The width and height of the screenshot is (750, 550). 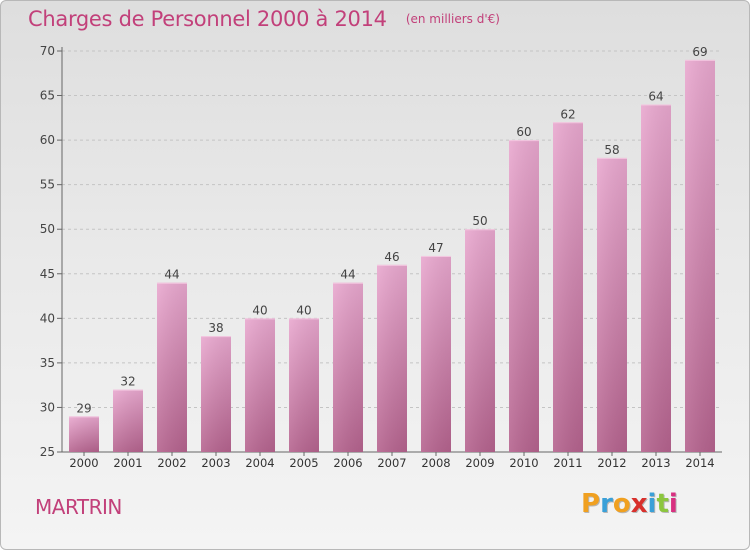 I want to click on x-tick-label: 2007, so click(x=391, y=463).